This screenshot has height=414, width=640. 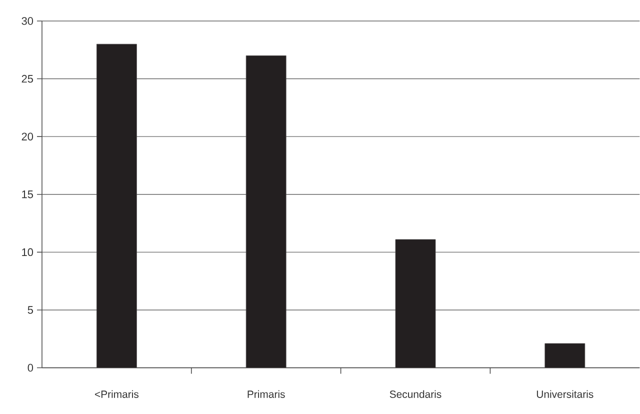 What do you see at coordinates (30, 310) in the screenshot?
I see `y-tick-label: 5` at bounding box center [30, 310].